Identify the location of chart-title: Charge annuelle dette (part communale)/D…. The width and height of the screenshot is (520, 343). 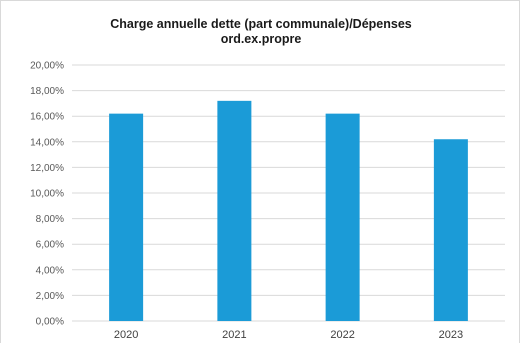
(261, 32).